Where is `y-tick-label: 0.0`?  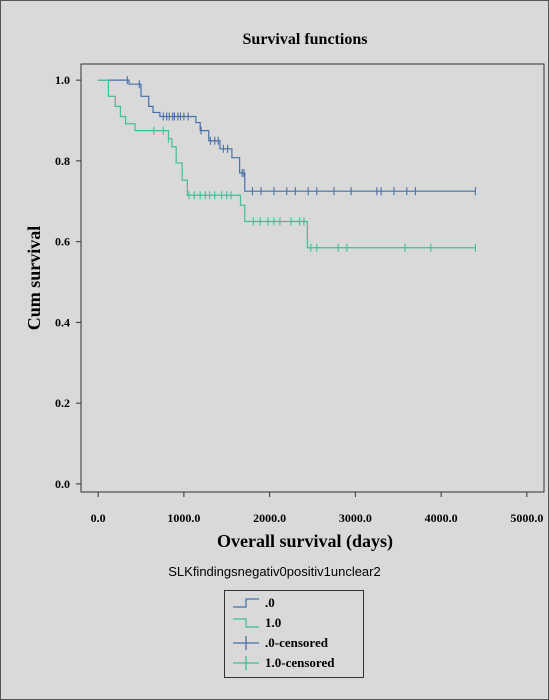 y-tick-label: 0.0 is located at coordinates (62, 484).